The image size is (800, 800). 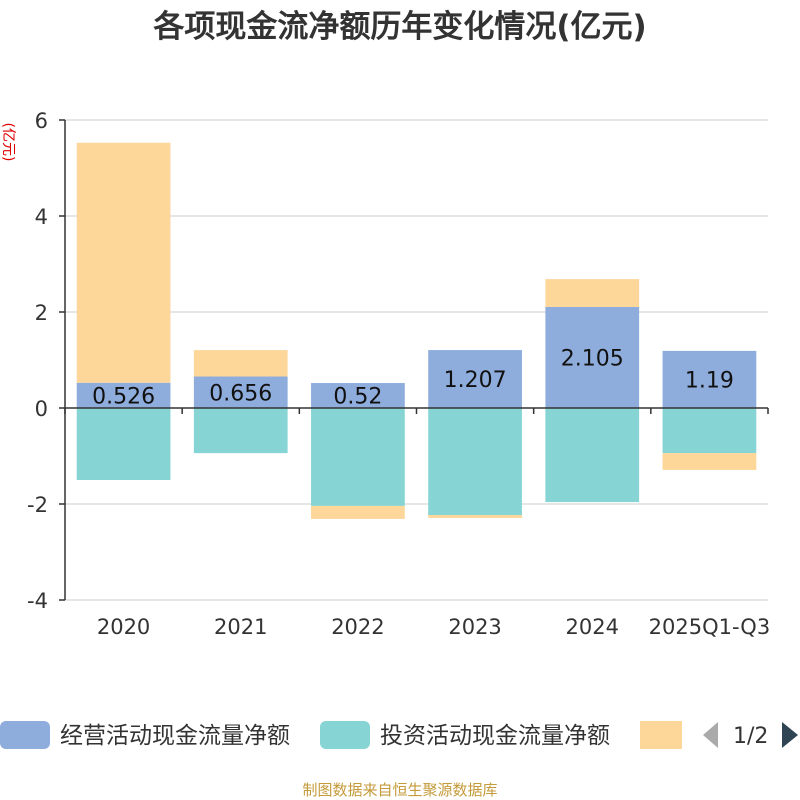 What do you see at coordinates (41, 313) in the screenshot?
I see `y-tick-label: 2` at bounding box center [41, 313].